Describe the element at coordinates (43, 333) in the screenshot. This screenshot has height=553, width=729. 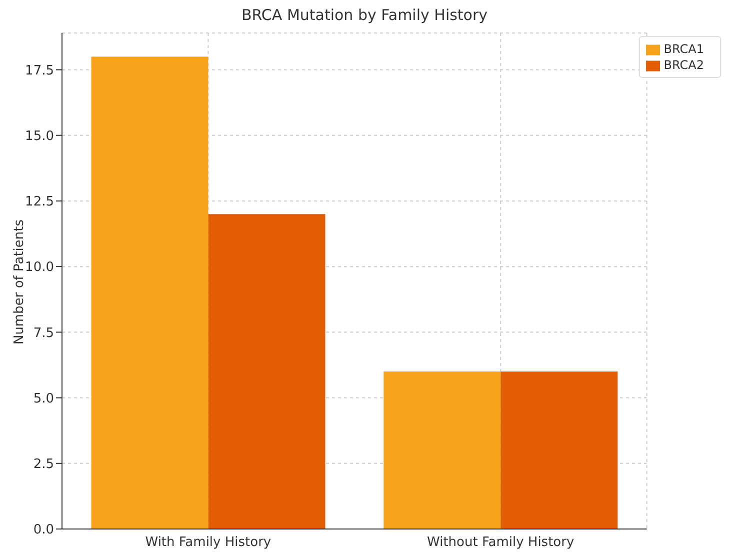
I see `y-tick-label: 7.5` at that location.